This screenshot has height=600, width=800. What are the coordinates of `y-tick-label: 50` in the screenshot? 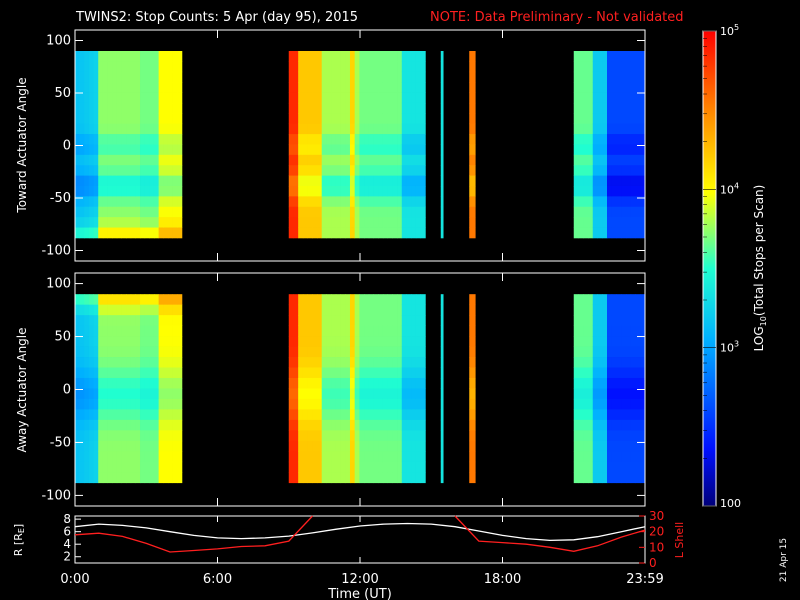 It's located at (62, 337).